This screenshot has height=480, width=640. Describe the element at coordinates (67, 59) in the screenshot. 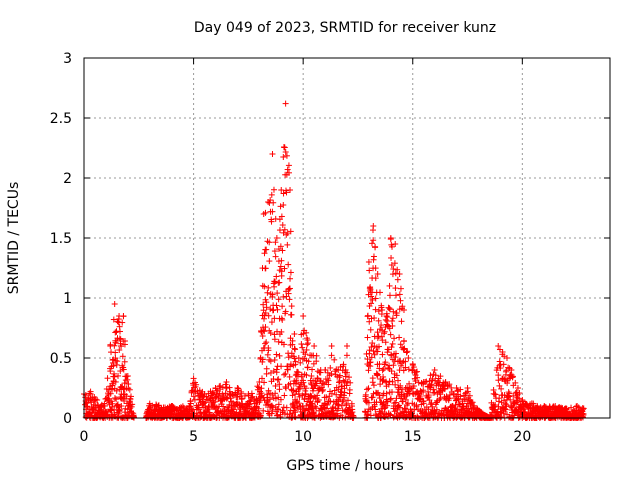

I see `y-tick-label: 3` at that location.